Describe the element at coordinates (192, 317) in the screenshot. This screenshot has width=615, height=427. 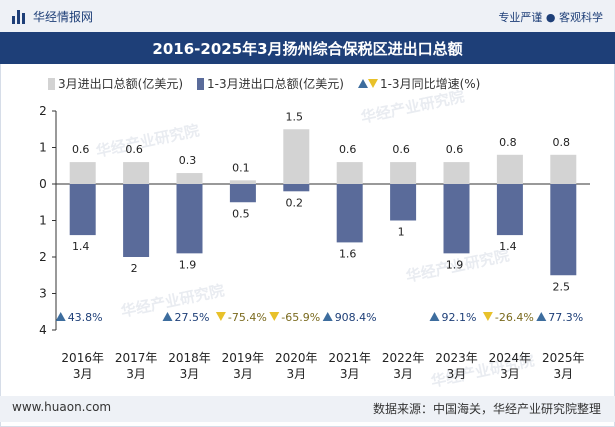
I see `growth-label: 27.5%` at that location.